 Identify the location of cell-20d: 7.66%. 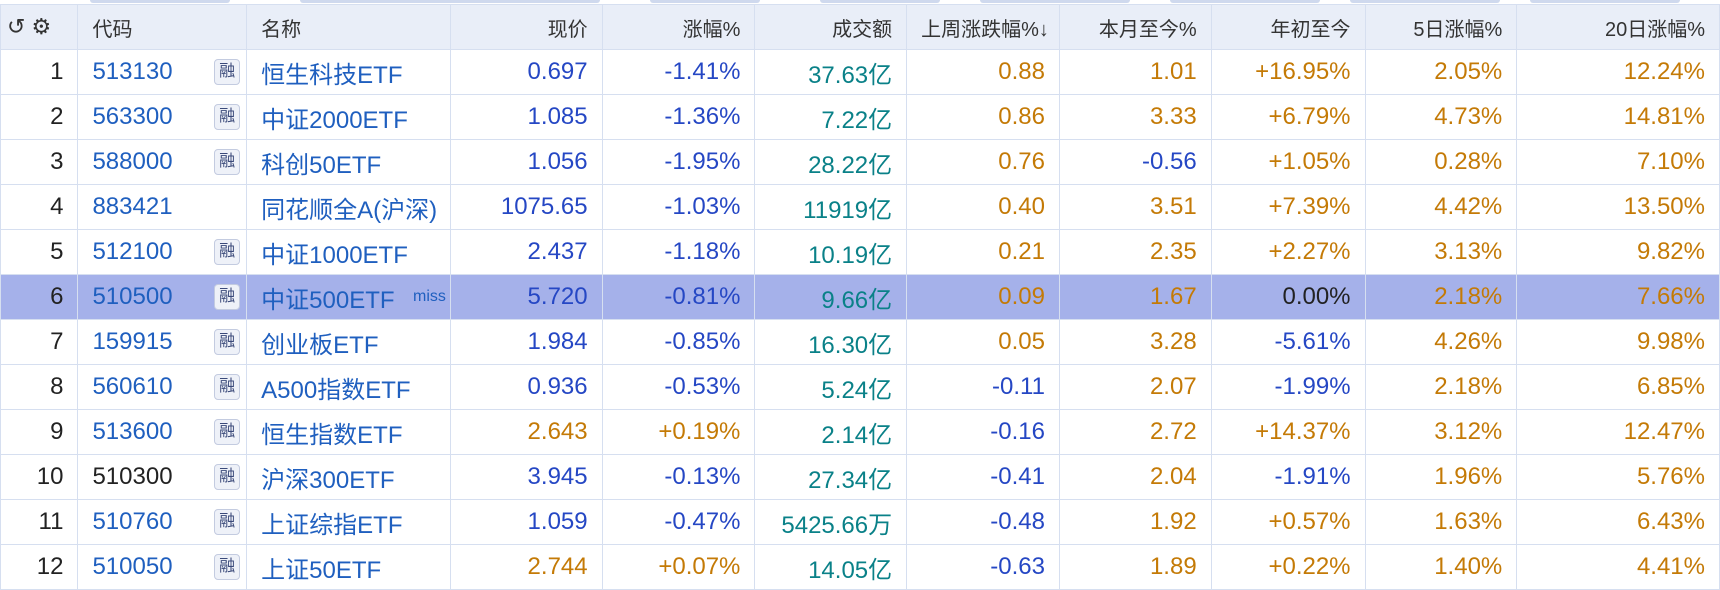
(1618, 297).